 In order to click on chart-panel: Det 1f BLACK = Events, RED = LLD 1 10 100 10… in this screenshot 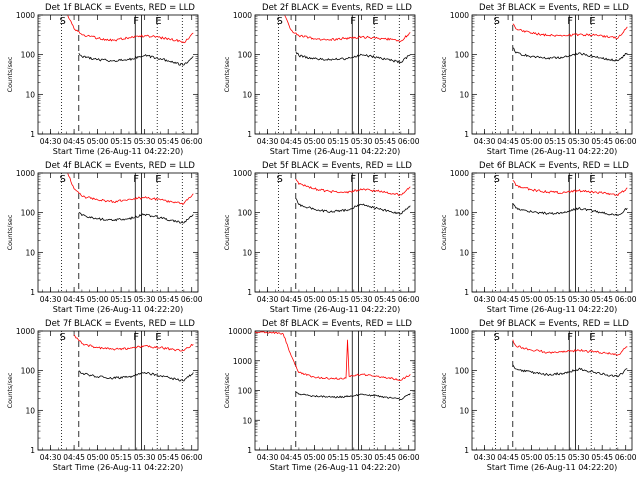, I will do `click(104, 79)`.